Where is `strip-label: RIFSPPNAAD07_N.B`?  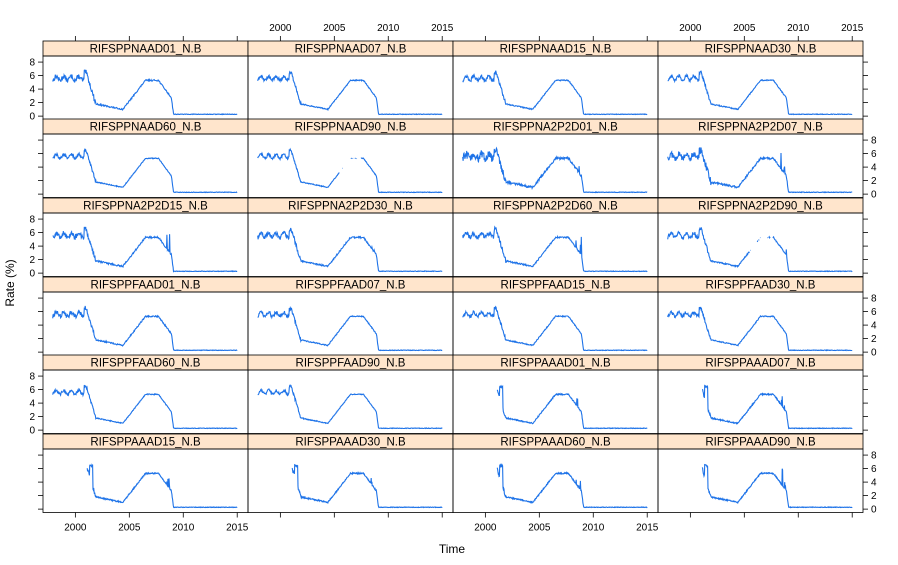 strip-label: RIFSPPNAAD07_N.B is located at coordinates (351, 50).